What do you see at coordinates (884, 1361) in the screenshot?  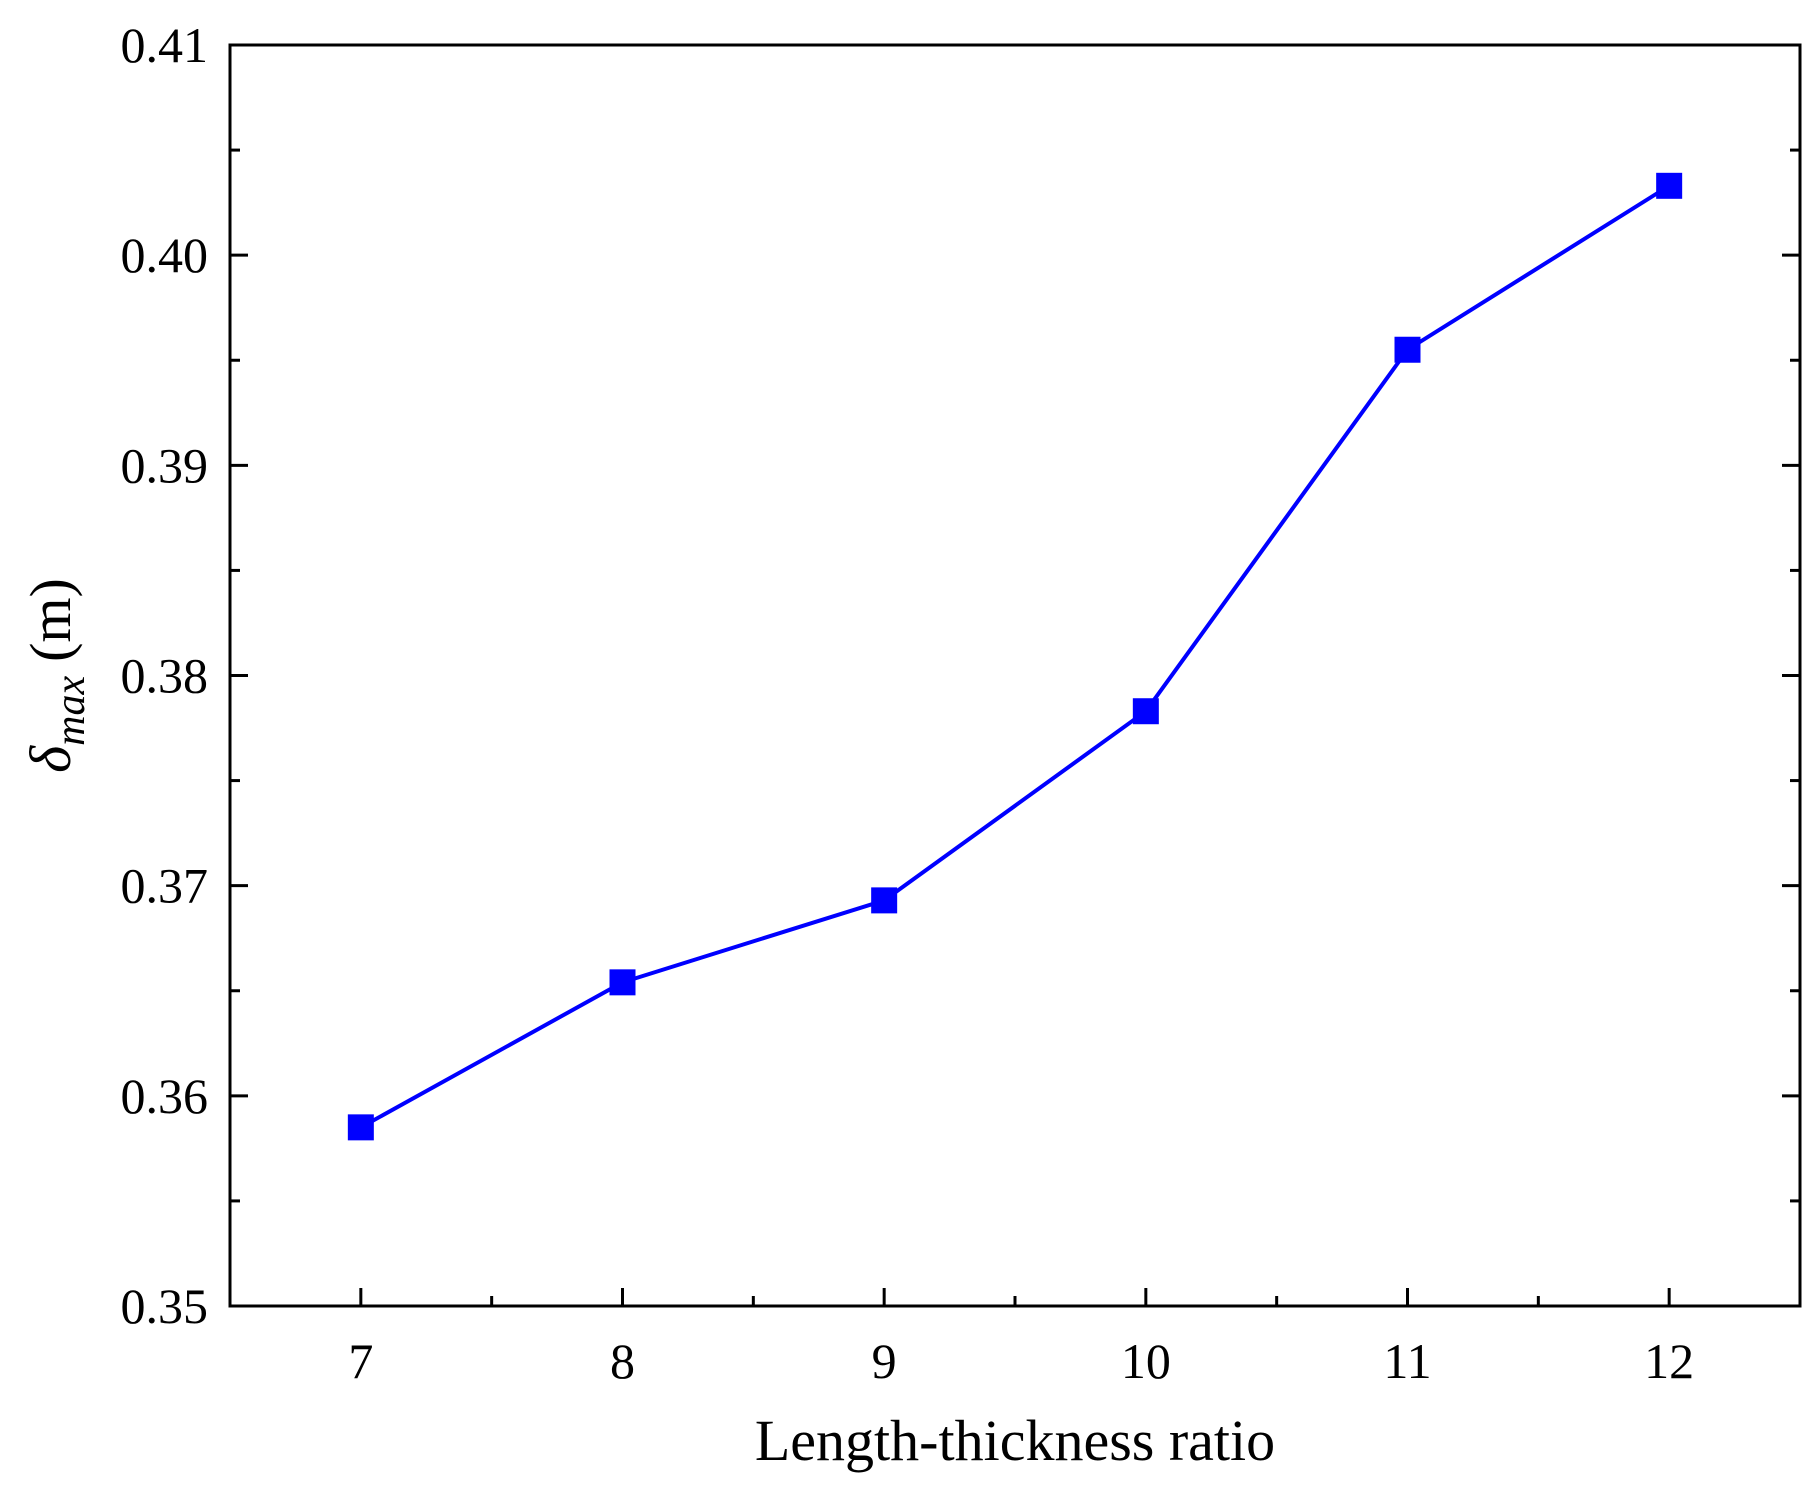 I see `x-tick-label: 9` at bounding box center [884, 1361].